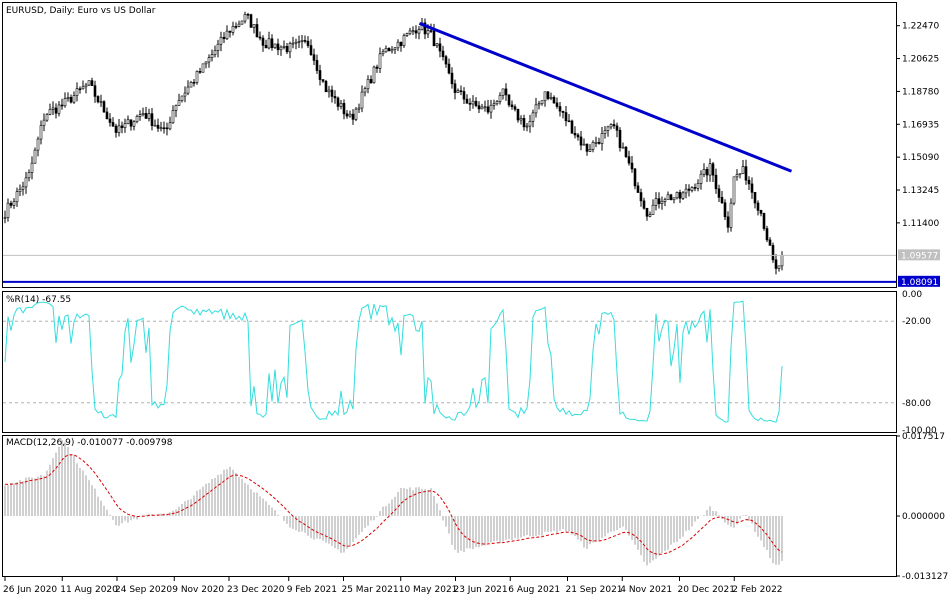 The width and height of the screenshot is (950, 600). Describe the element at coordinates (912, 295) in the screenshot. I see `wpr-tick-label: 0.00` at that location.